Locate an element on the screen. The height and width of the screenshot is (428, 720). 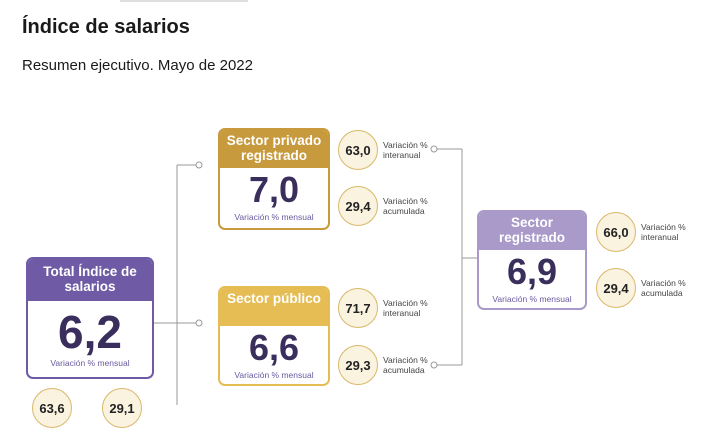
publico-card-caption: Variación % mensual is located at coordinates (274, 375).